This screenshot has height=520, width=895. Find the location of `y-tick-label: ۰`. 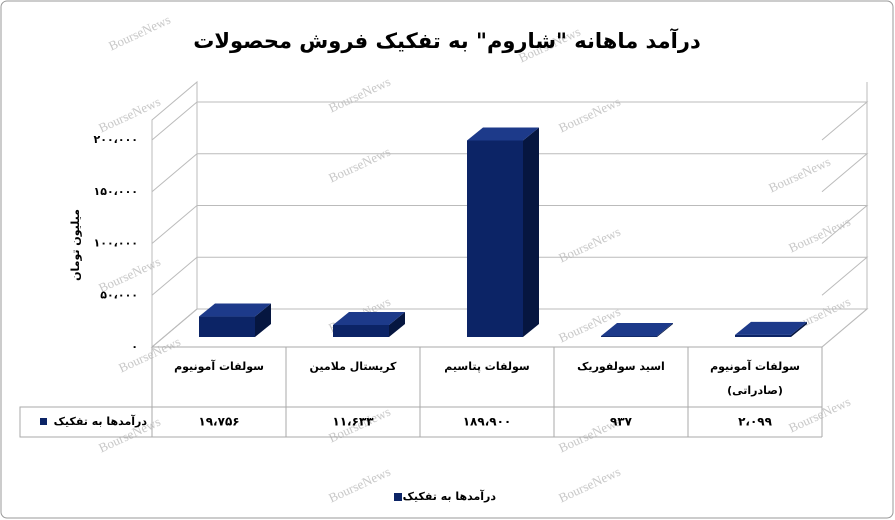

y-tick-label: ۰ is located at coordinates (134, 346).